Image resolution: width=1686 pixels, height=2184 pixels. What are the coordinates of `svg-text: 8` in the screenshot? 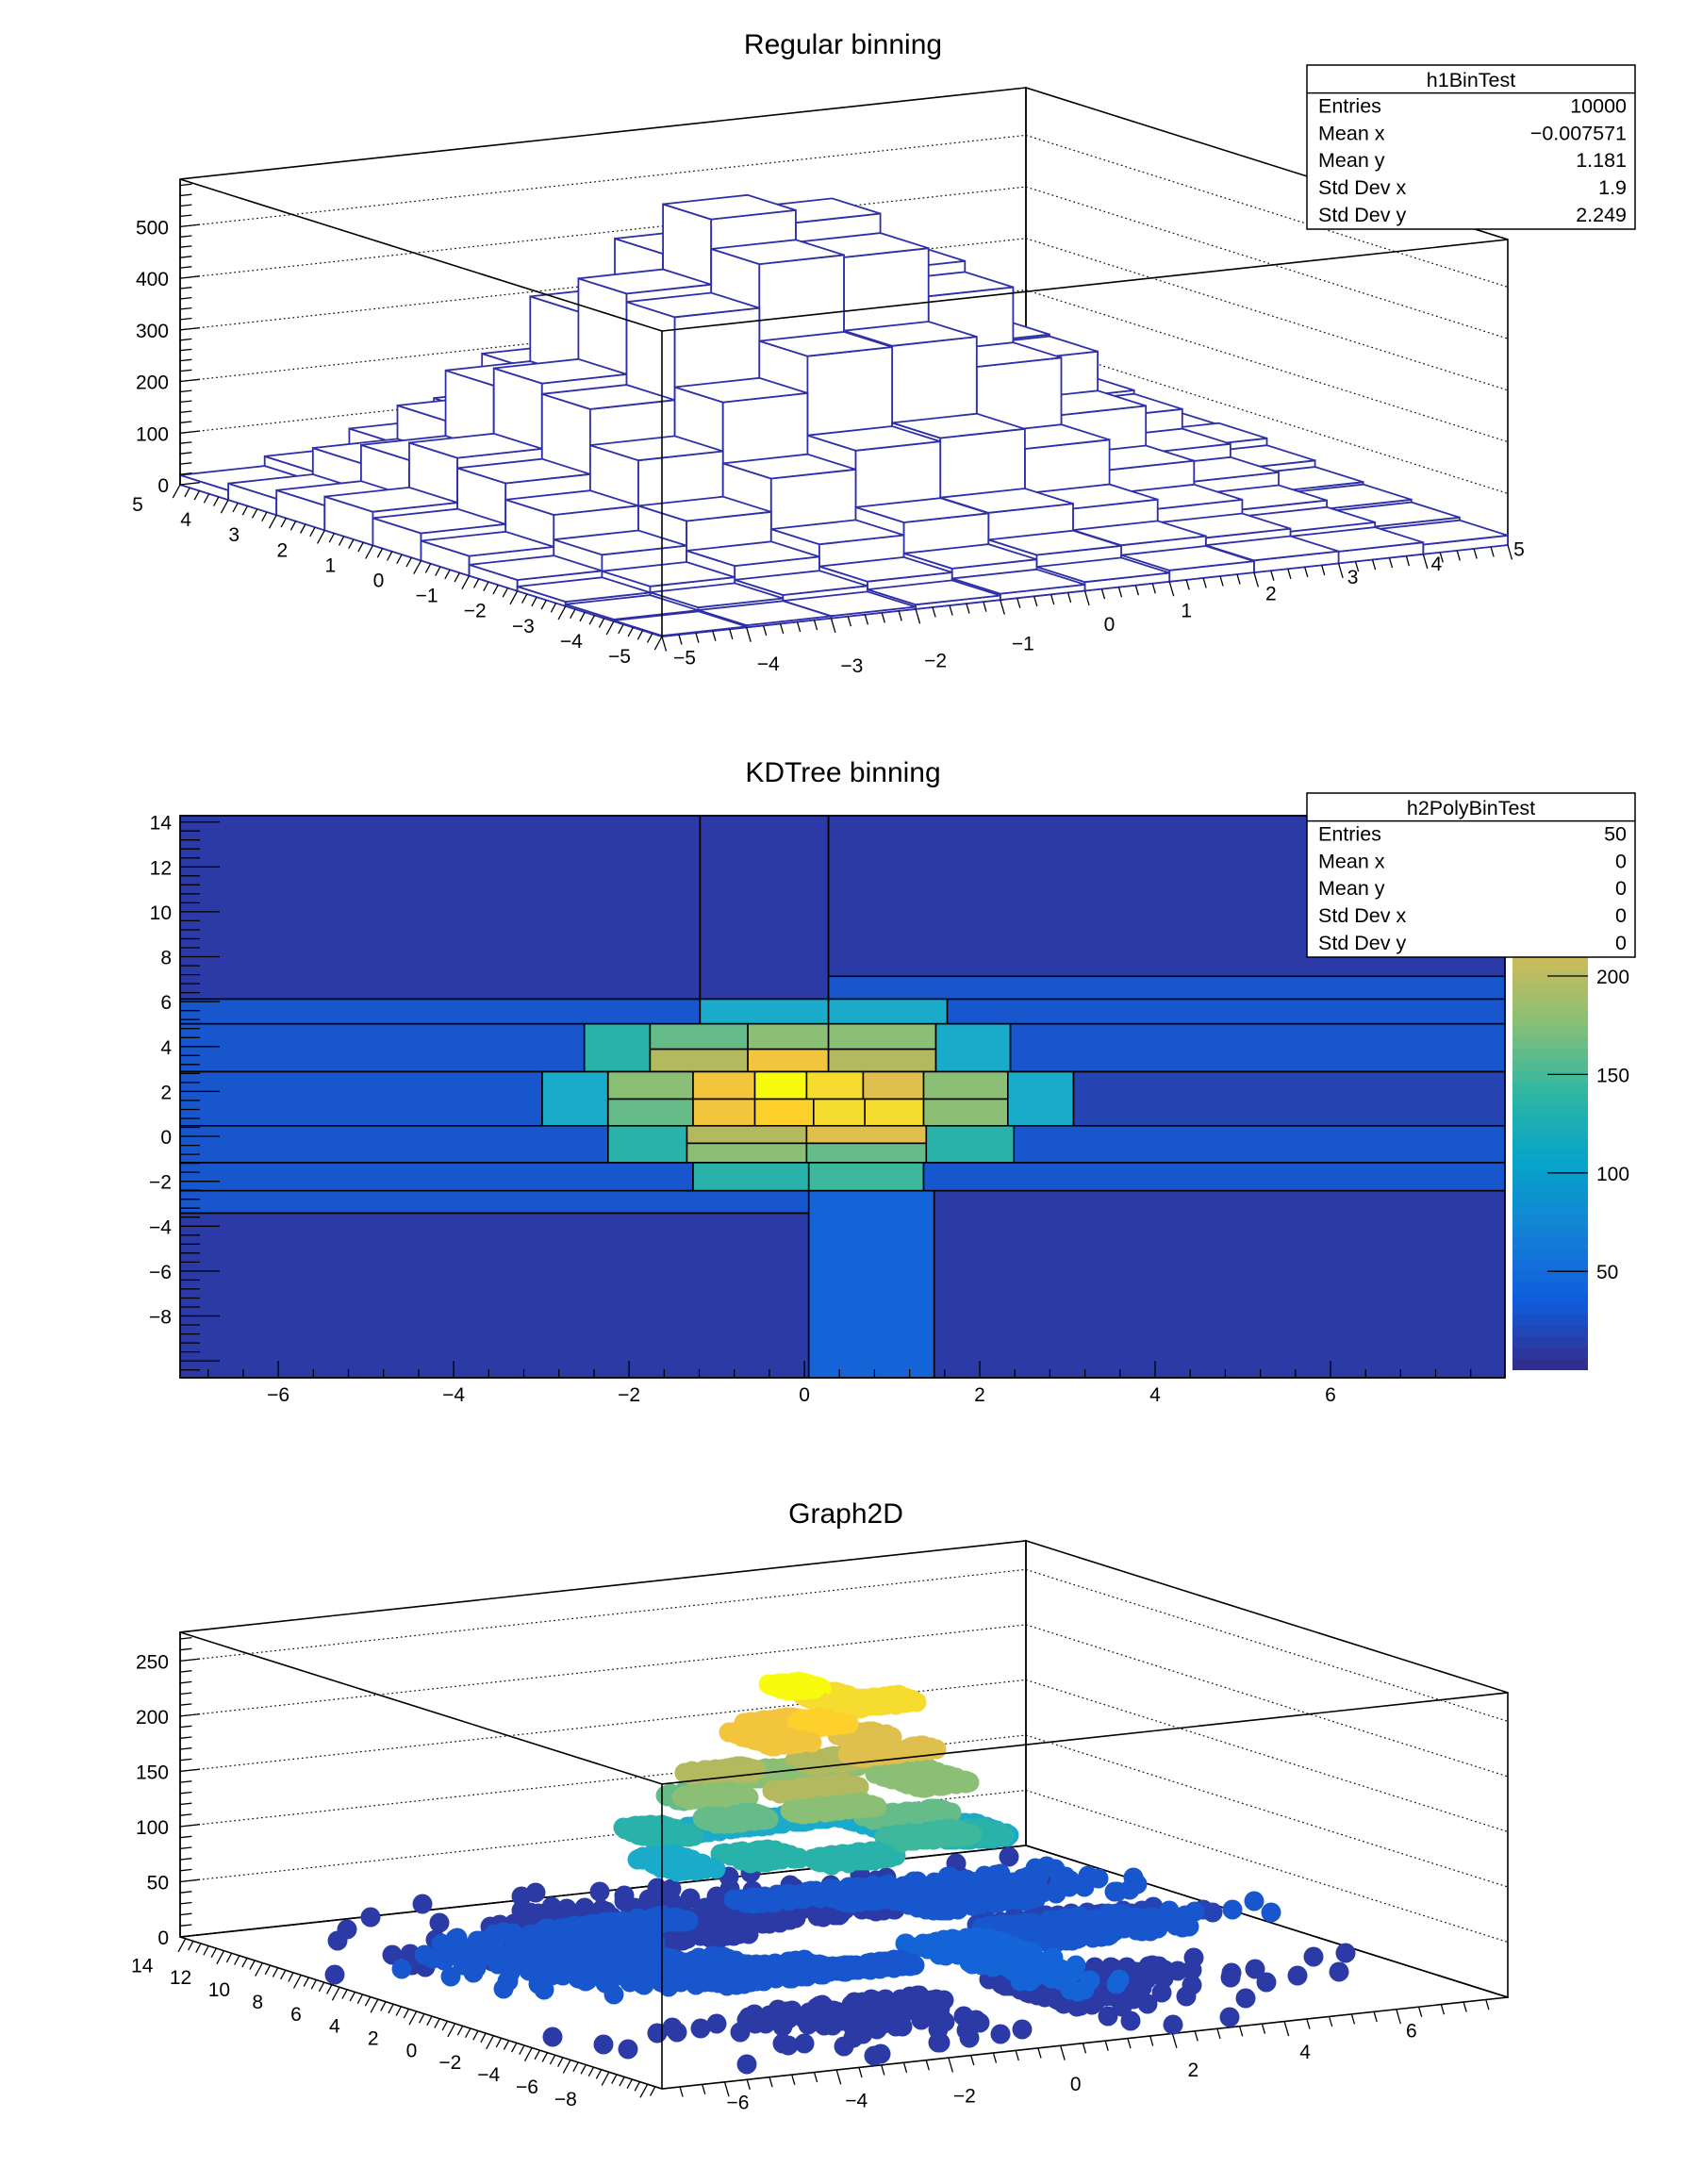 It's located at (166, 958).